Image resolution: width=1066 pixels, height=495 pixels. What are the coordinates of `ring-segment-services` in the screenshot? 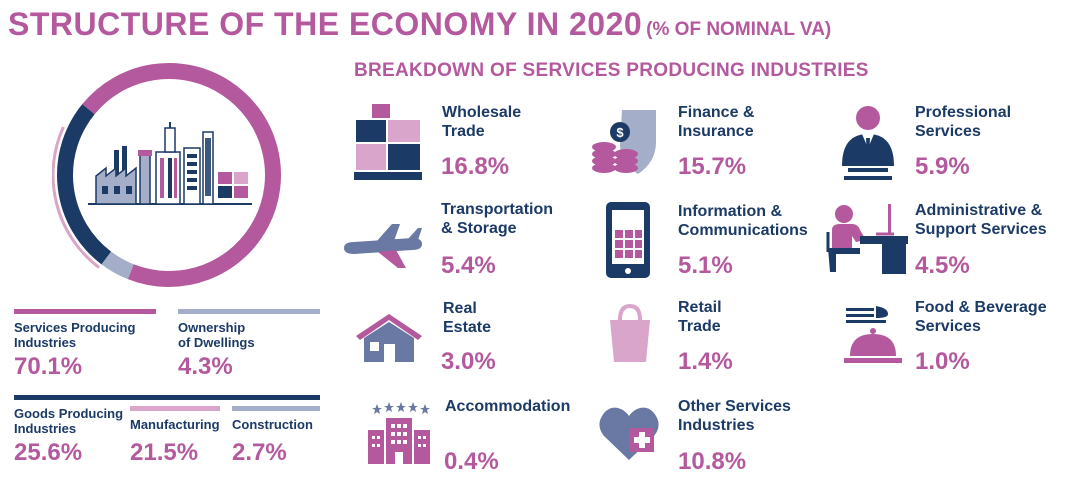 It's located at (181, 175).